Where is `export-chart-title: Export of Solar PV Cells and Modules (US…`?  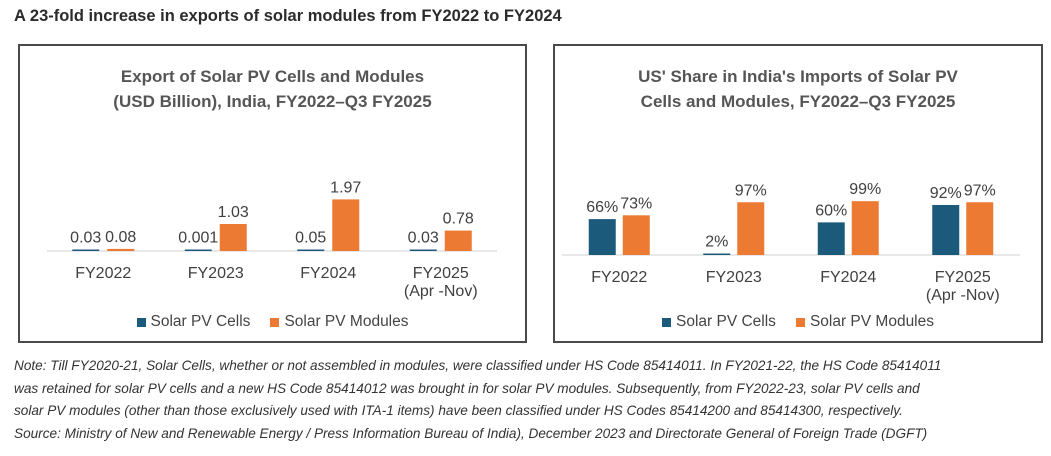 export-chart-title: Export of Solar PV Cells and Modules (US… is located at coordinates (272, 89).